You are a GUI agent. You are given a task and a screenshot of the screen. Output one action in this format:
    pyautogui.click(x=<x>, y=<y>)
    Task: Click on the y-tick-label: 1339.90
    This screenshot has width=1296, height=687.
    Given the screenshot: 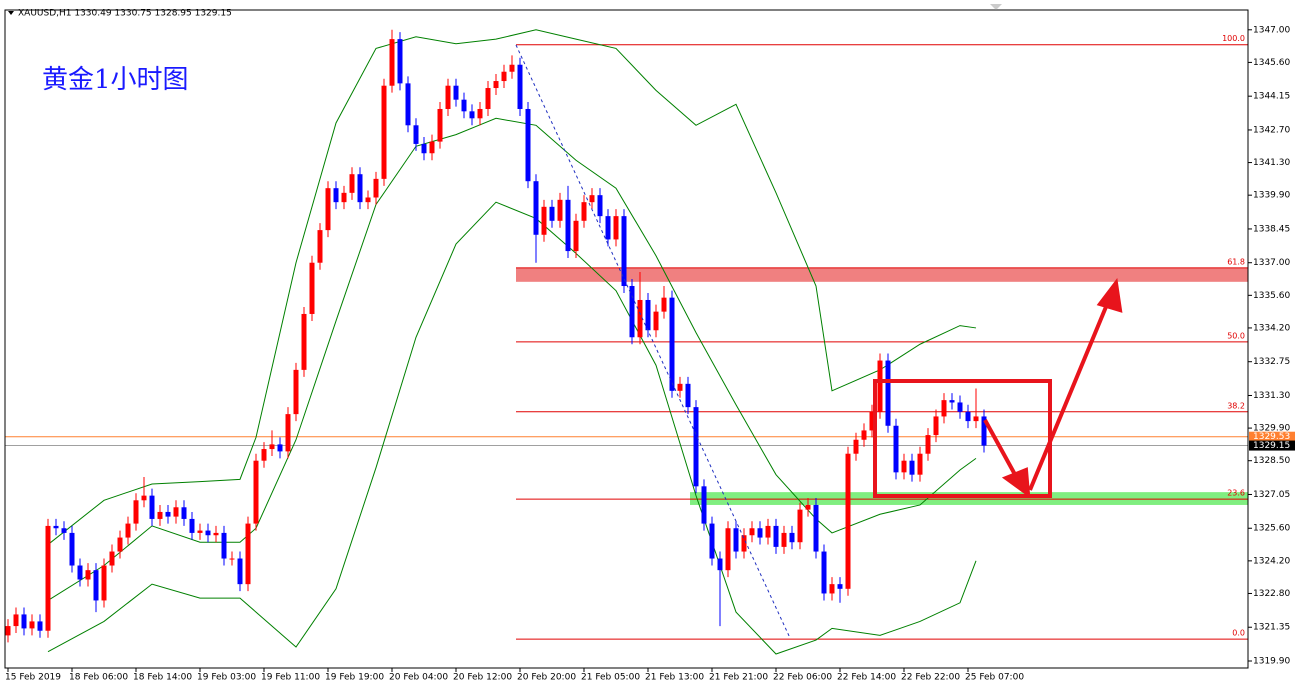 What is the action you would take?
    pyautogui.click(x=1271, y=196)
    